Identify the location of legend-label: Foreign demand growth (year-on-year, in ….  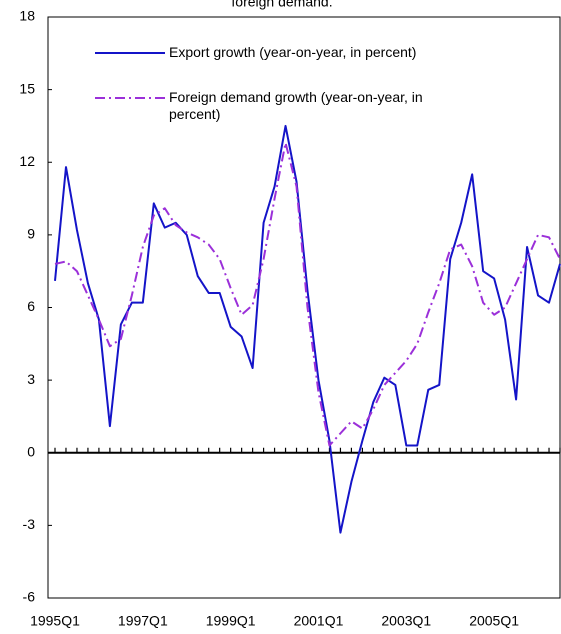
(296, 105).